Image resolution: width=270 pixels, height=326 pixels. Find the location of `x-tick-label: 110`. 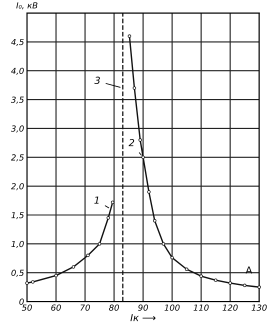

x-tick-label: 110 is located at coordinates (201, 307).